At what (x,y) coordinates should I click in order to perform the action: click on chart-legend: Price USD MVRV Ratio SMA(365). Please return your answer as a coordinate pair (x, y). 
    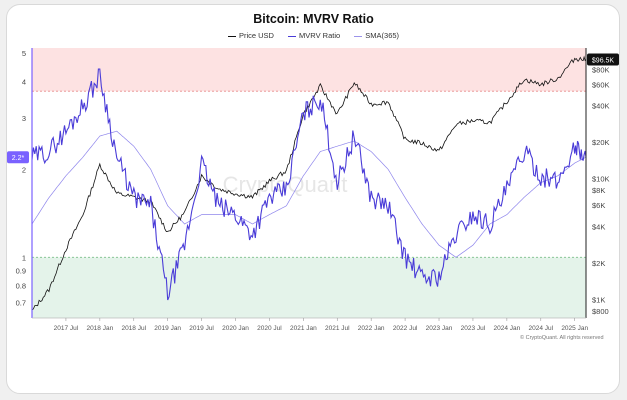
    Looking at the image, I should click on (313, 35).